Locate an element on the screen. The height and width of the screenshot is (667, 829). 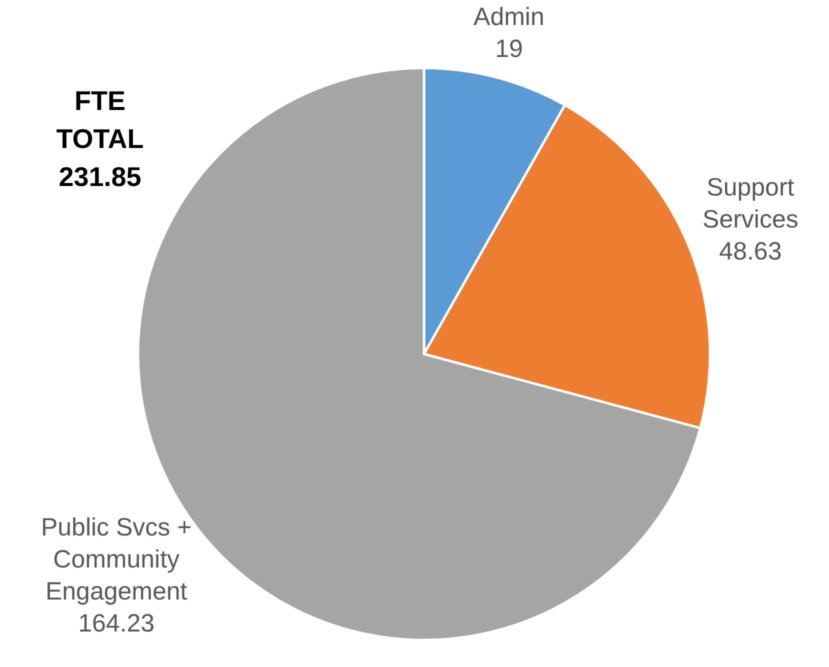
data-label: 164.23 is located at coordinates (116, 624).